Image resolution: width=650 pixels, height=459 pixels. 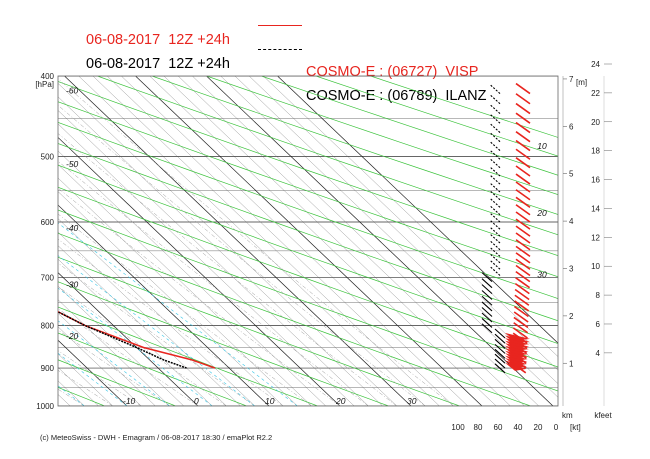 I want to click on height-kfeet-tick-label: 16, so click(x=595, y=180).